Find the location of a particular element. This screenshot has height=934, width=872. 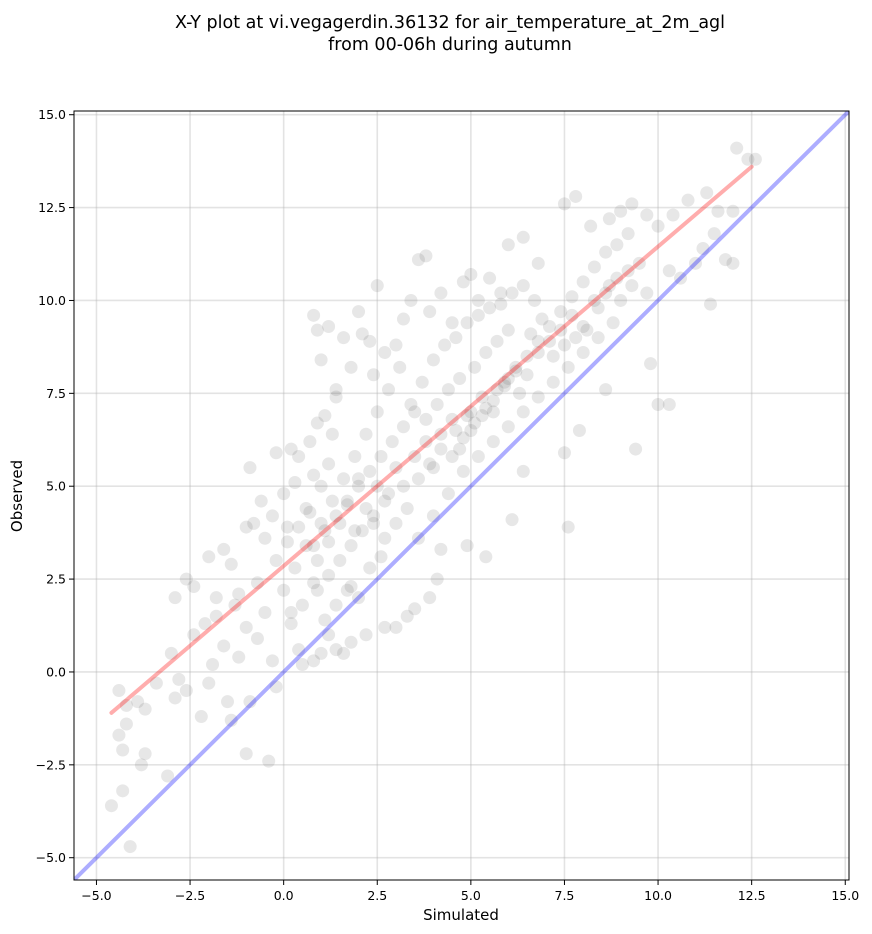

x-tick-label: −5.0 is located at coordinates (96, 895).